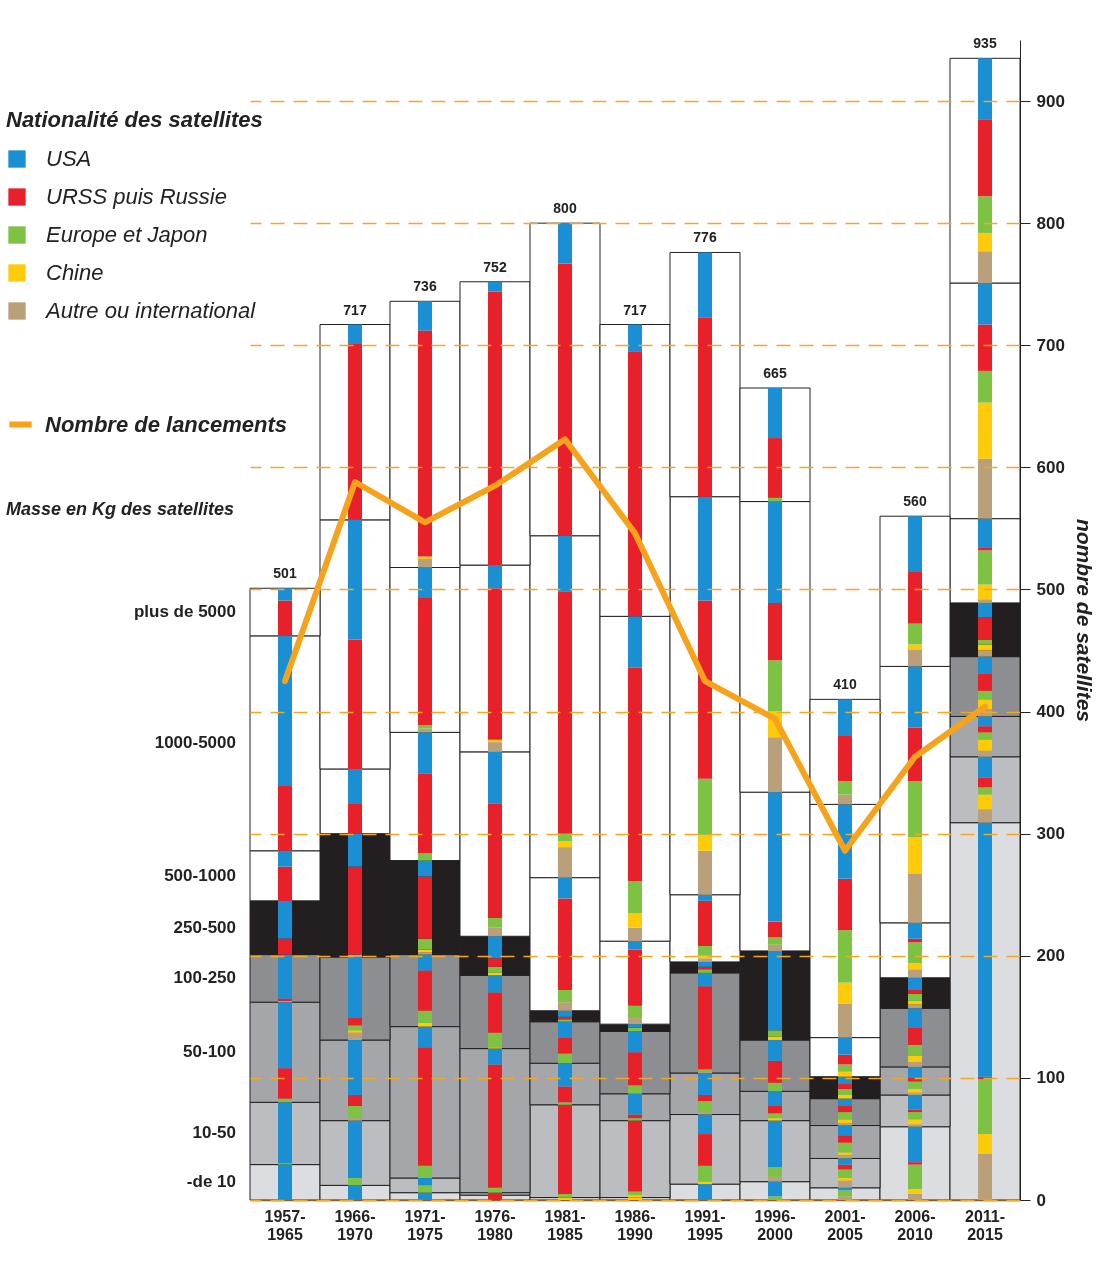 This screenshot has height=1272, width=1102. What do you see at coordinates (565, 1225) in the screenshot?
I see `x-tick-label: 1981- 1985` at bounding box center [565, 1225].